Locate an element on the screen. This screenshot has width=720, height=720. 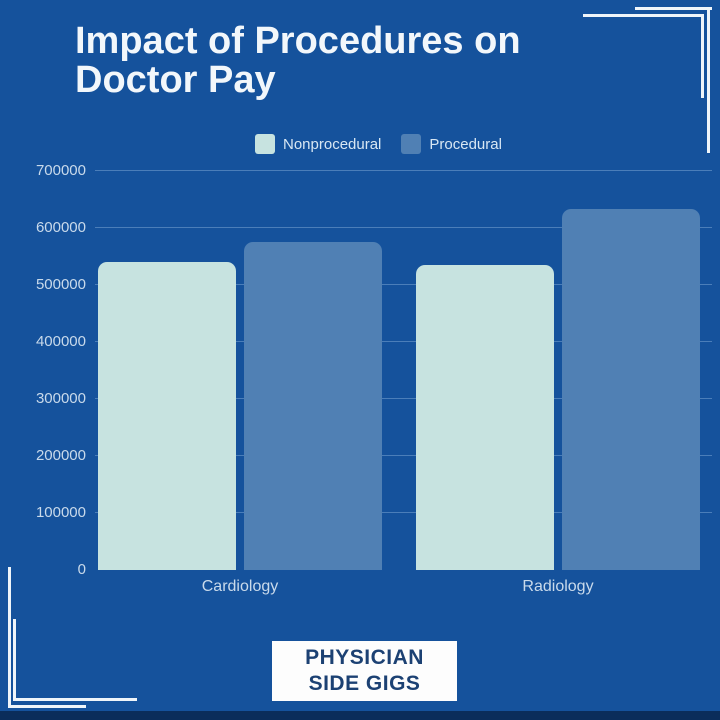
procedural-swatch-icon is located at coordinates (411, 144).